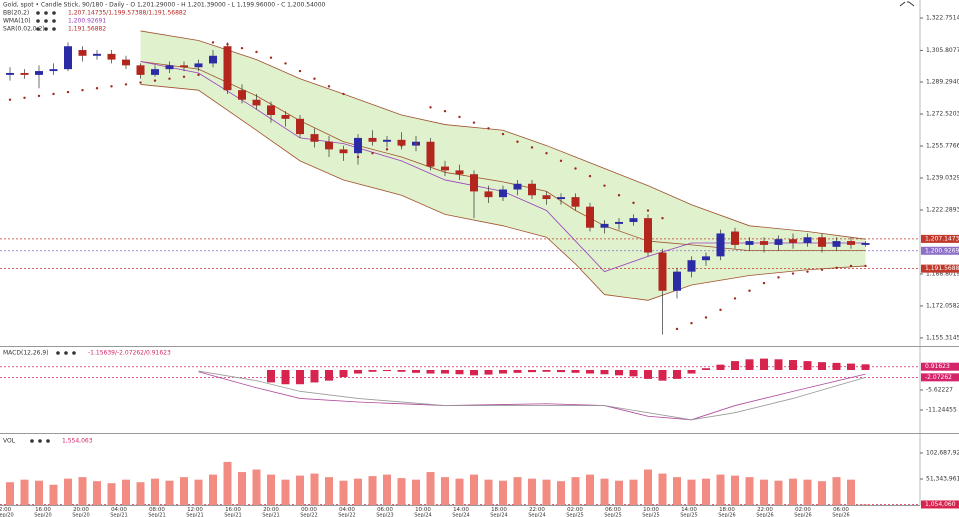  Describe the element at coordinates (841, 510) in the screenshot. I see `time-label: 06:00` at that location.